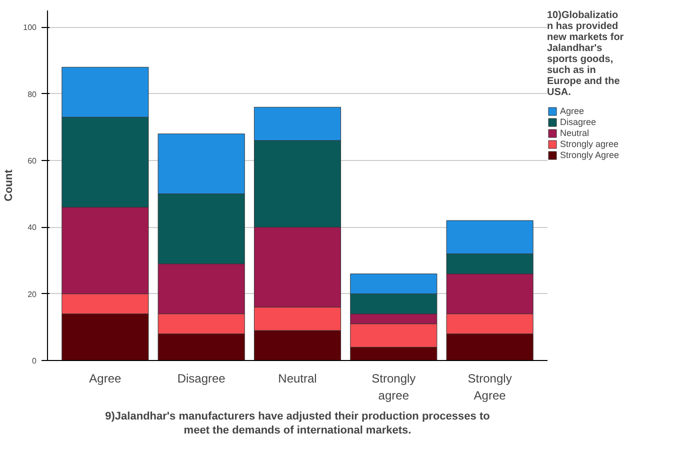  Describe the element at coordinates (33, 227) in the screenshot. I see `y-tick-label: 40` at that location.